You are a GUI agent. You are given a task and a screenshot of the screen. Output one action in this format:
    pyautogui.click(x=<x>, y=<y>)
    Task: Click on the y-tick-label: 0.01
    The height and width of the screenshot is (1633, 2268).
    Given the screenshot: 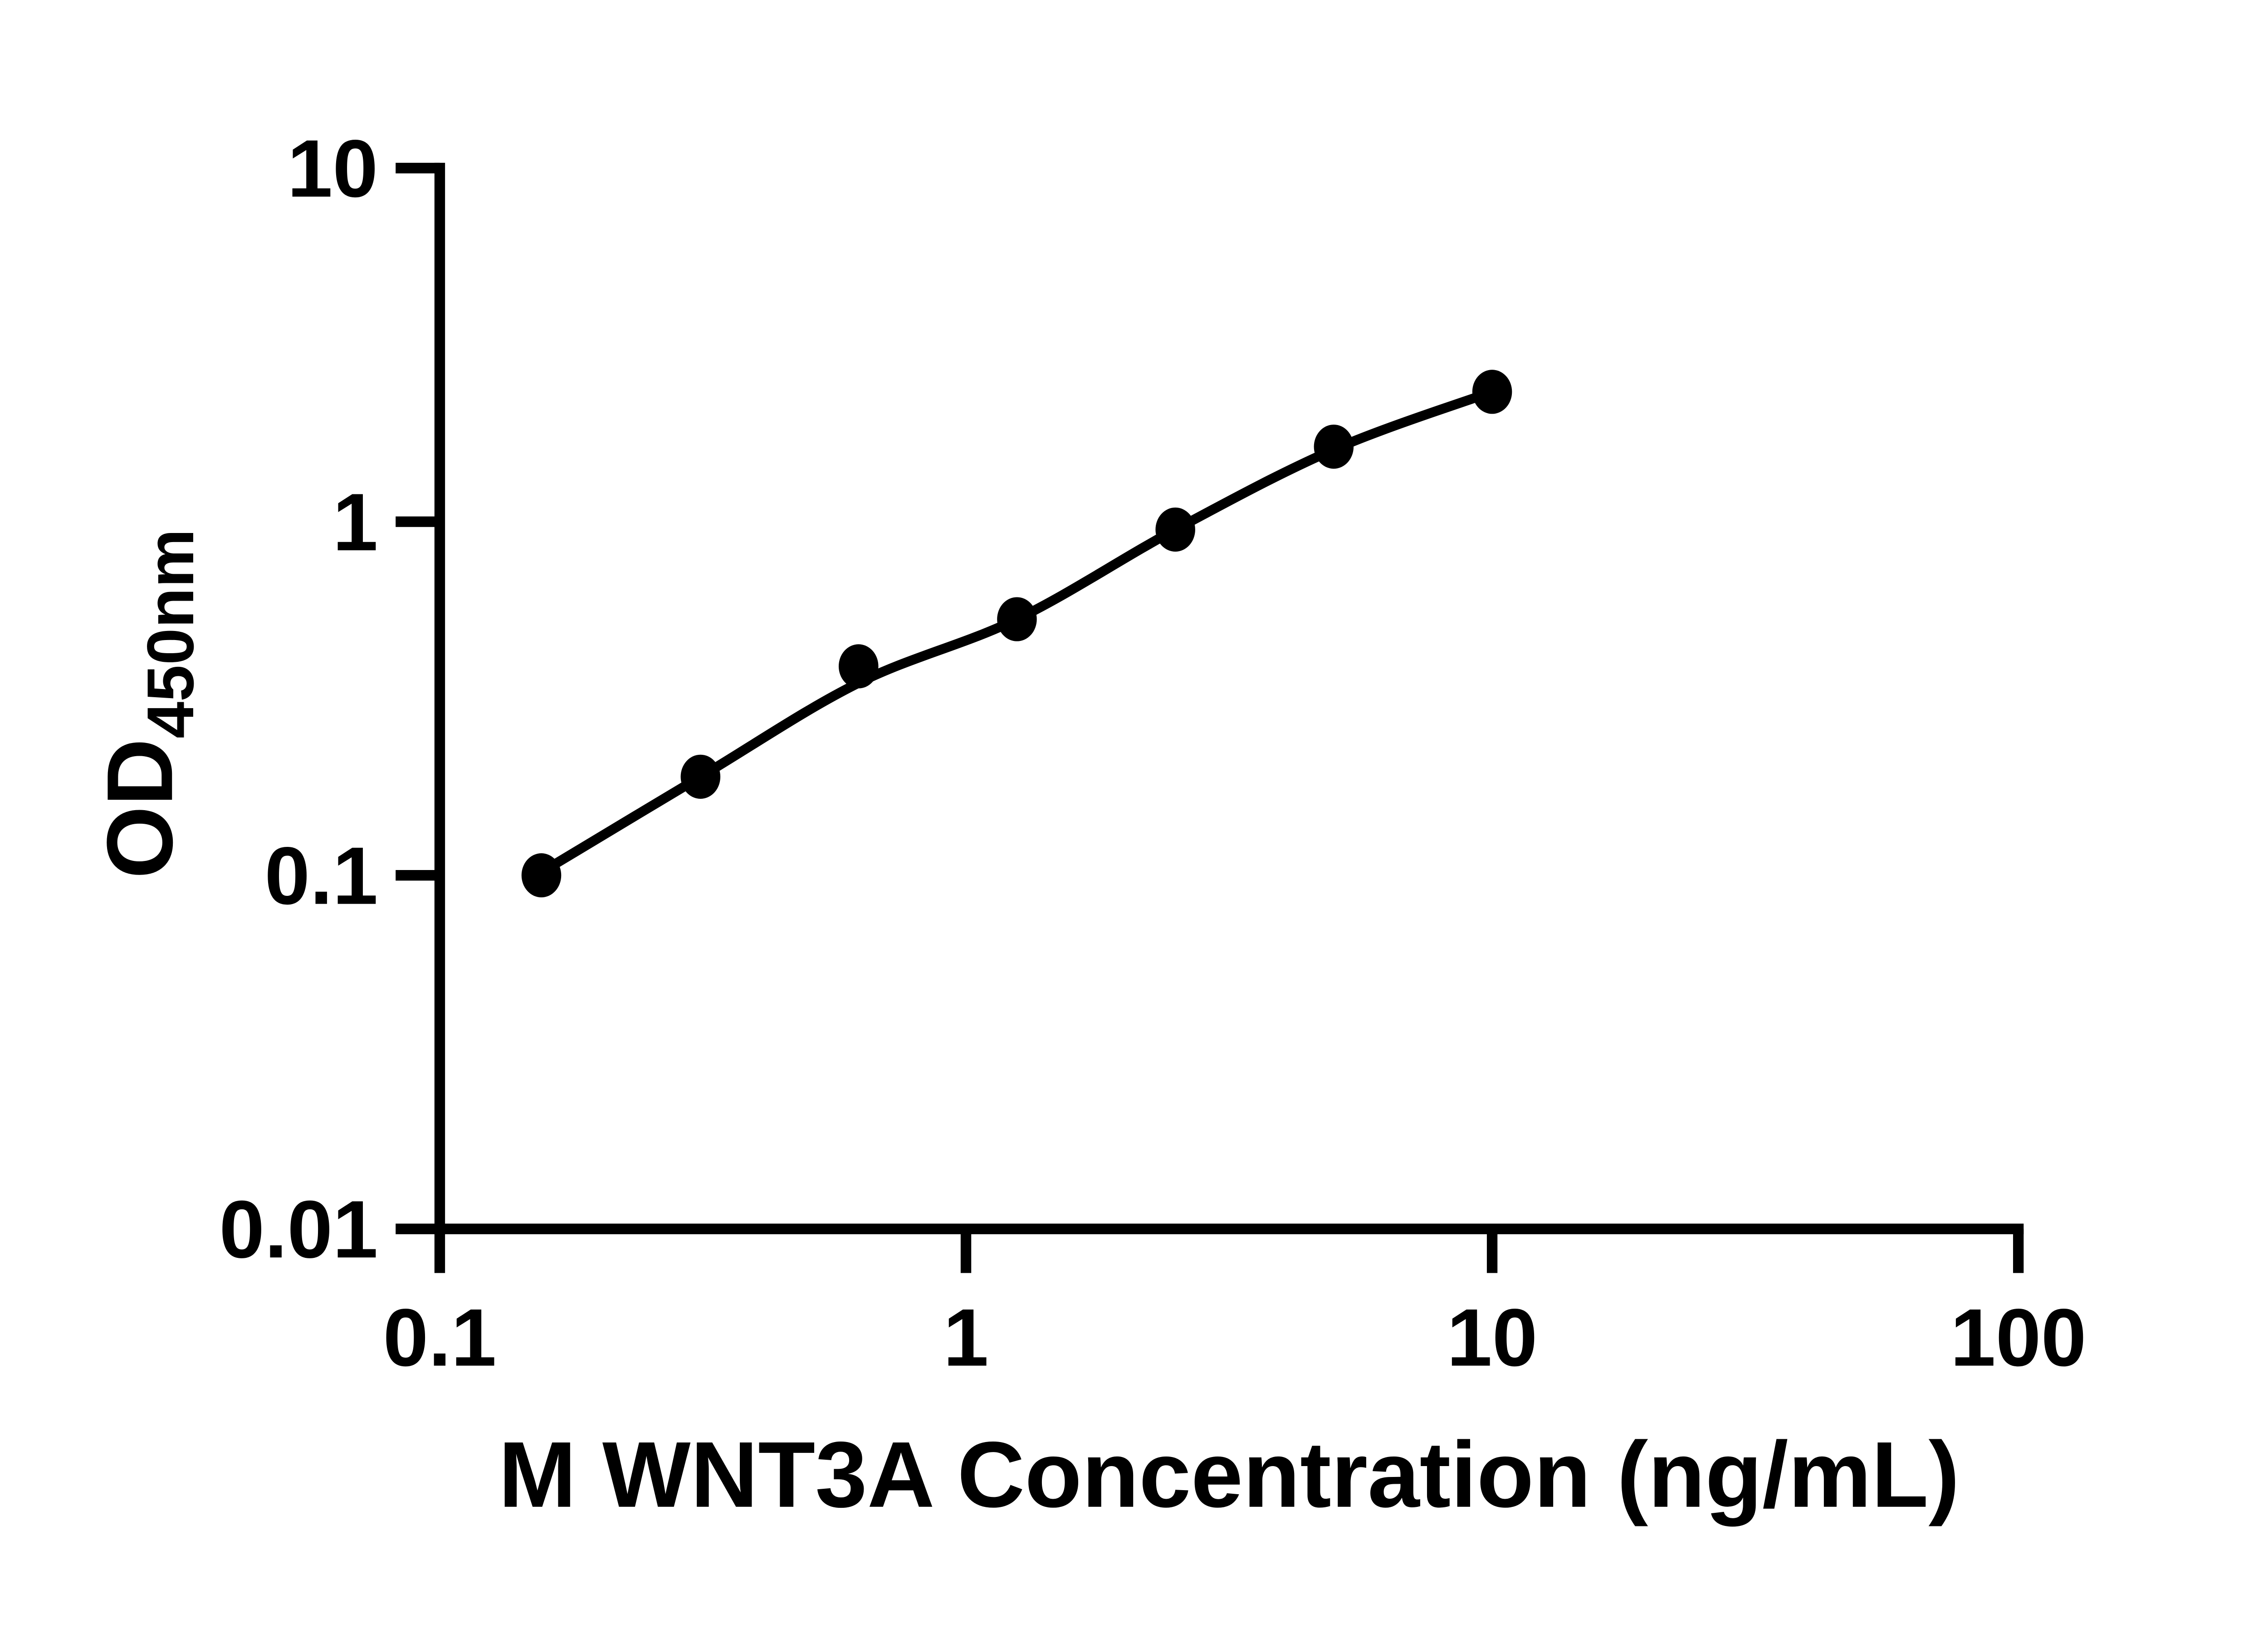 What is the action you would take?
    pyautogui.click(x=298, y=1229)
    